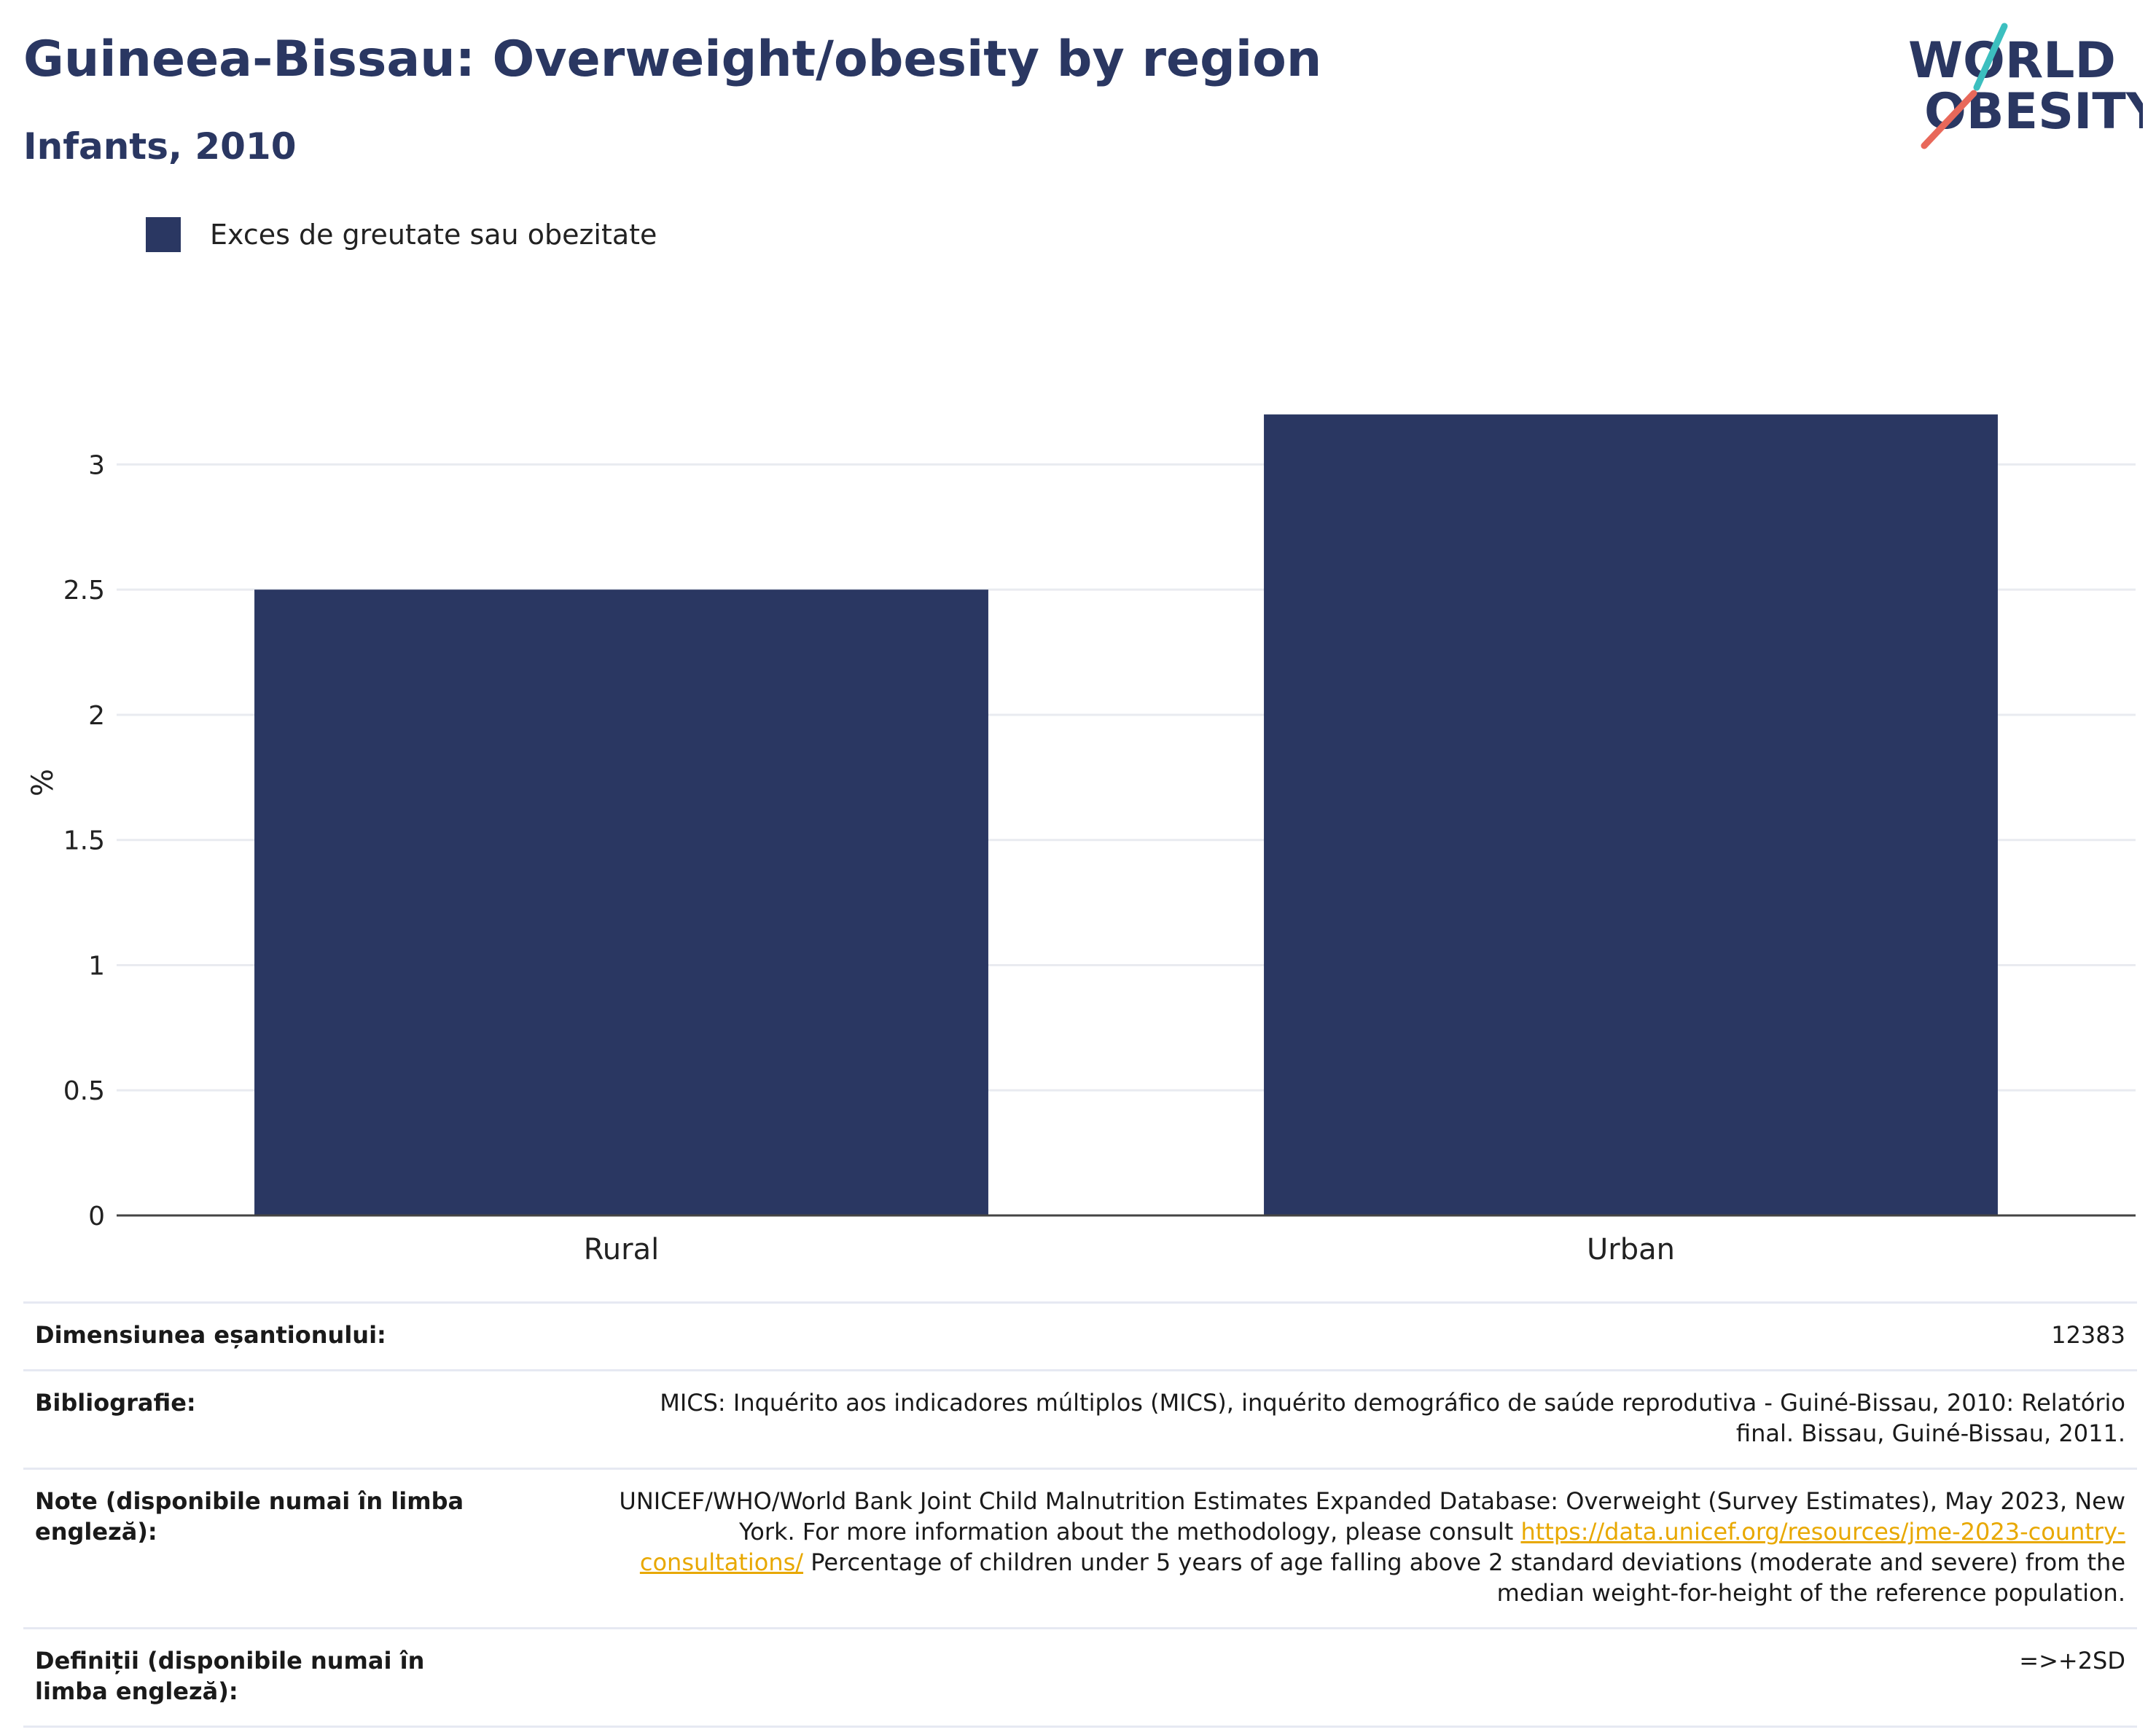 The image size is (2156, 1735). What do you see at coordinates (621, 1249) in the screenshot?
I see `x-tick-label: Rural` at bounding box center [621, 1249].